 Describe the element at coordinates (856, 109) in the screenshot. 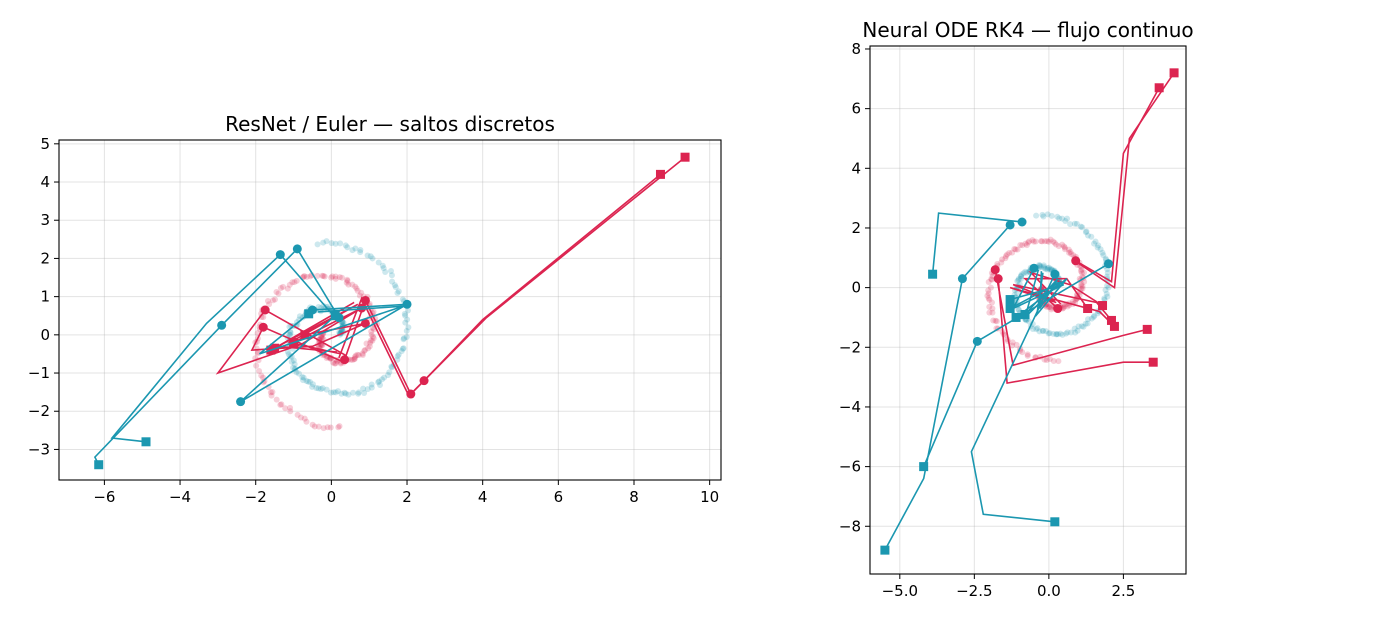

I see `y-tick-label: 6` at that location.